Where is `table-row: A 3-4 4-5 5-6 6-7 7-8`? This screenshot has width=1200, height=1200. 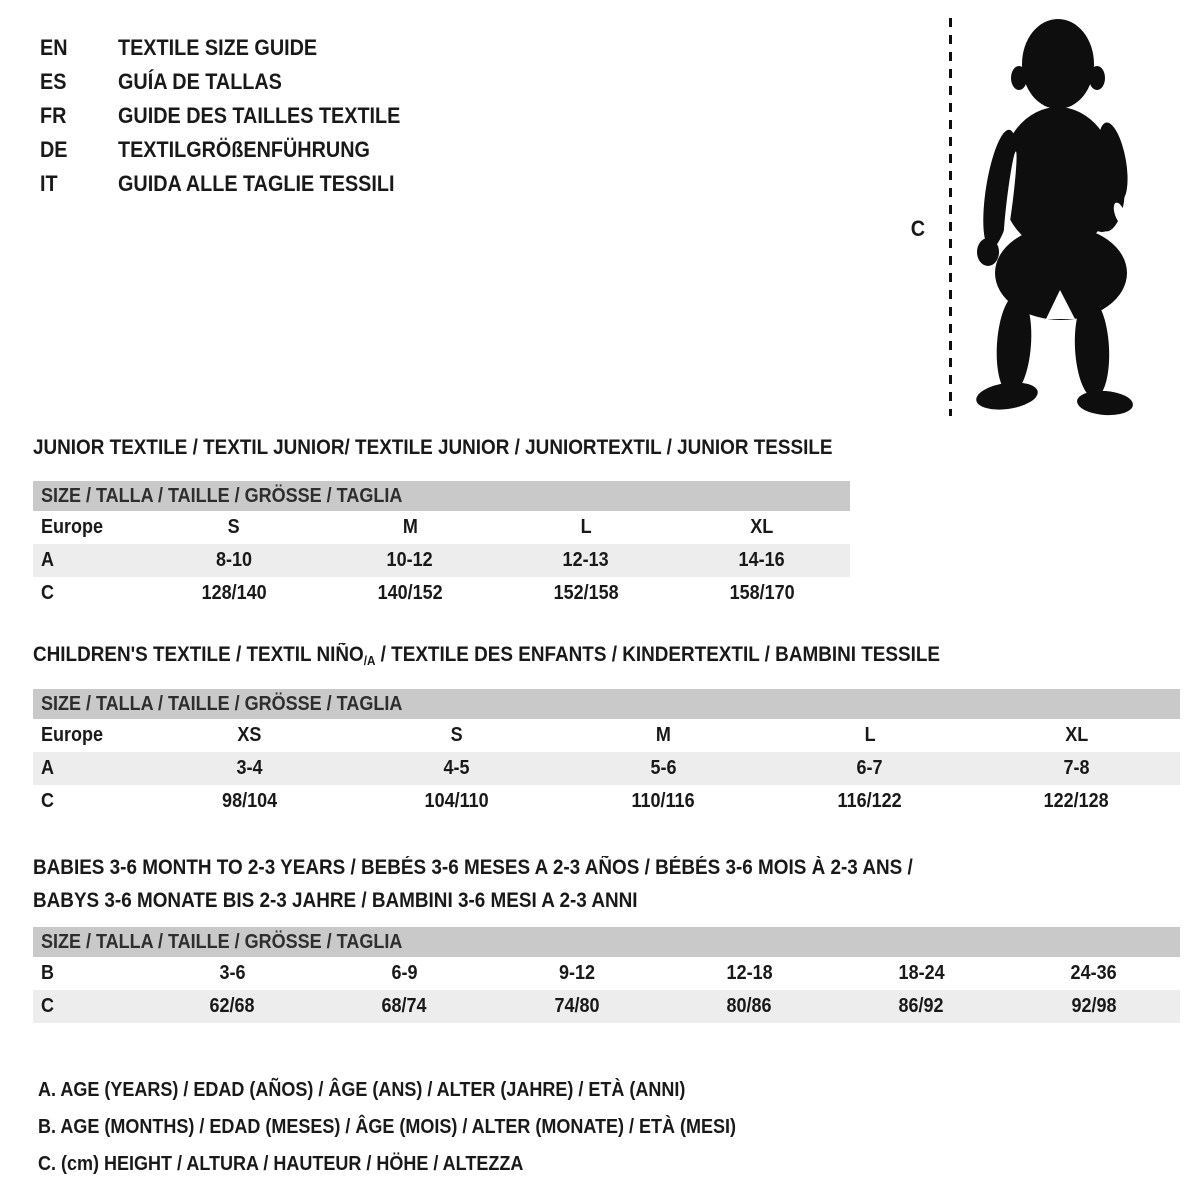 table-row: A 3-4 4-5 5-6 6-7 7-8 is located at coordinates (606, 768).